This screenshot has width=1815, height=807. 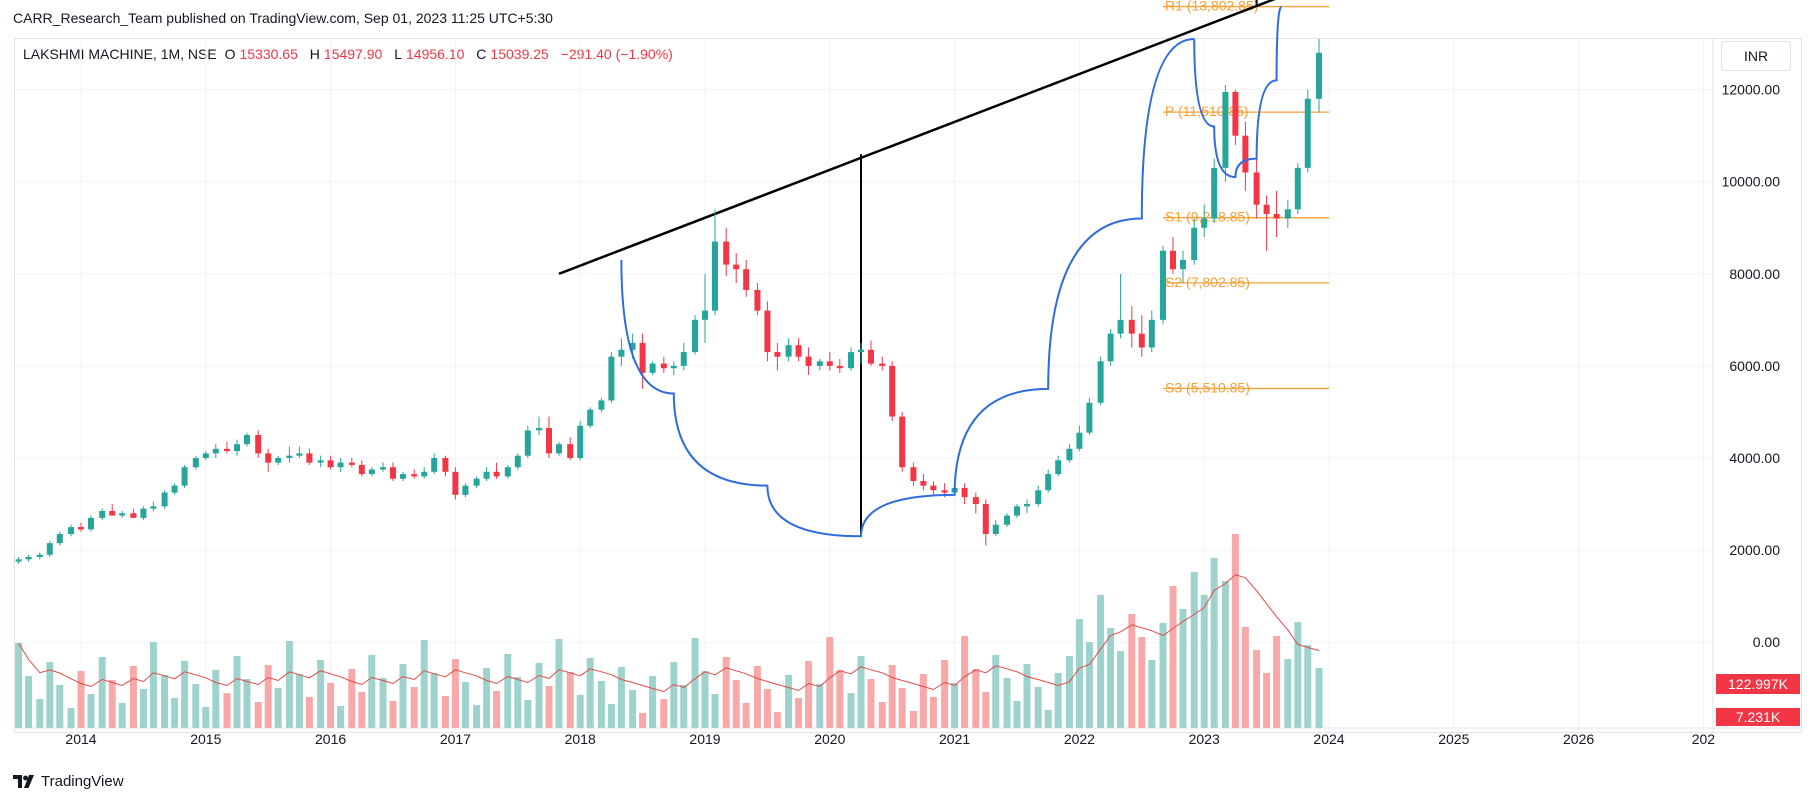 What do you see at coordinates (519, 54) in the screenshot?
I see `close-value: 15039.25` at bounding box center [519, 54].